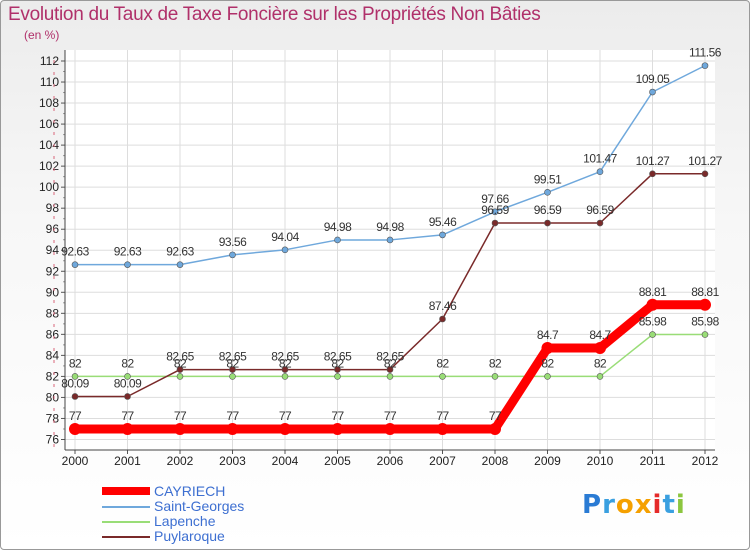 This screenshot has width=750, height=550. What do you see at coordinates (548, 179) in the screenshot?
I see `data-label-saint-georges: 99.51` at bounding box center [548, 179].